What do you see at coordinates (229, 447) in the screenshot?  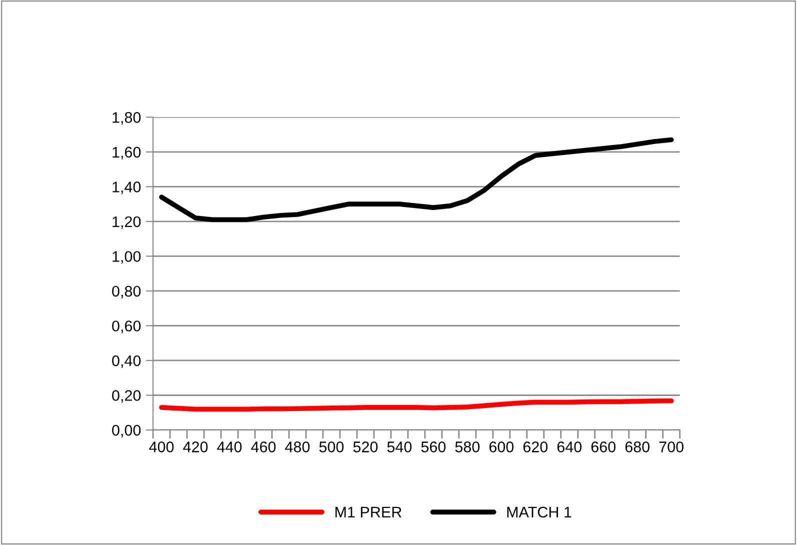 I see `x-tick-label: 440` at bounding box center [229, 447].